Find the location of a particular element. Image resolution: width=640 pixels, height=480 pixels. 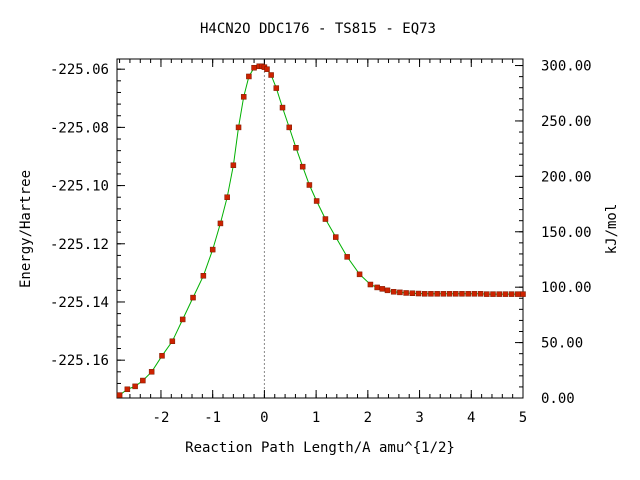

x-tick-label: 5 is located at coordinates (523, 418).